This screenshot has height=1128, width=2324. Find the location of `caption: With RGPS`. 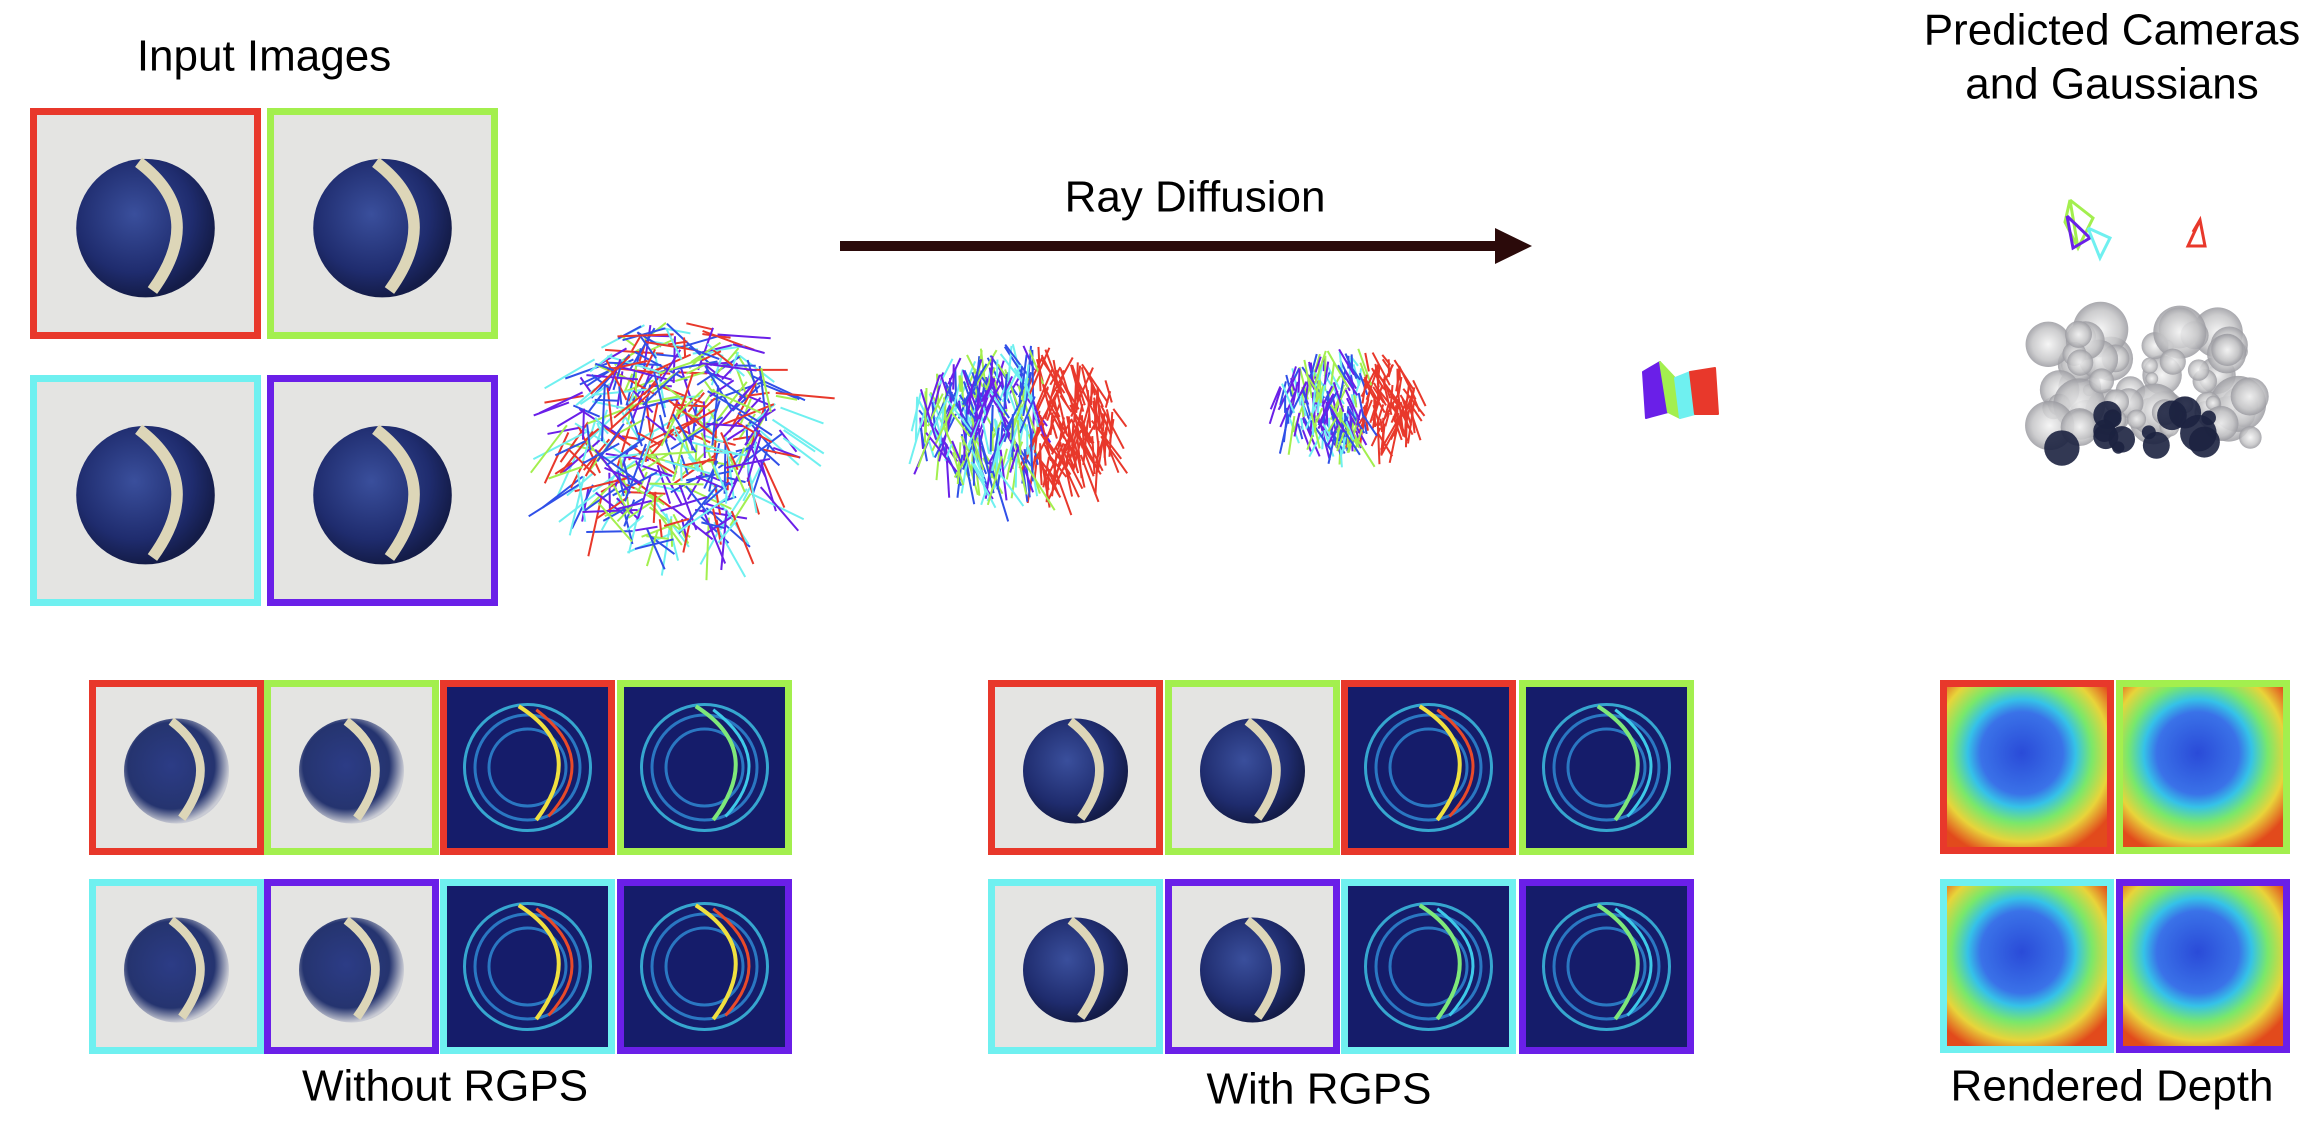

caption: With RGPS is located at coordinates (1319, 1089).